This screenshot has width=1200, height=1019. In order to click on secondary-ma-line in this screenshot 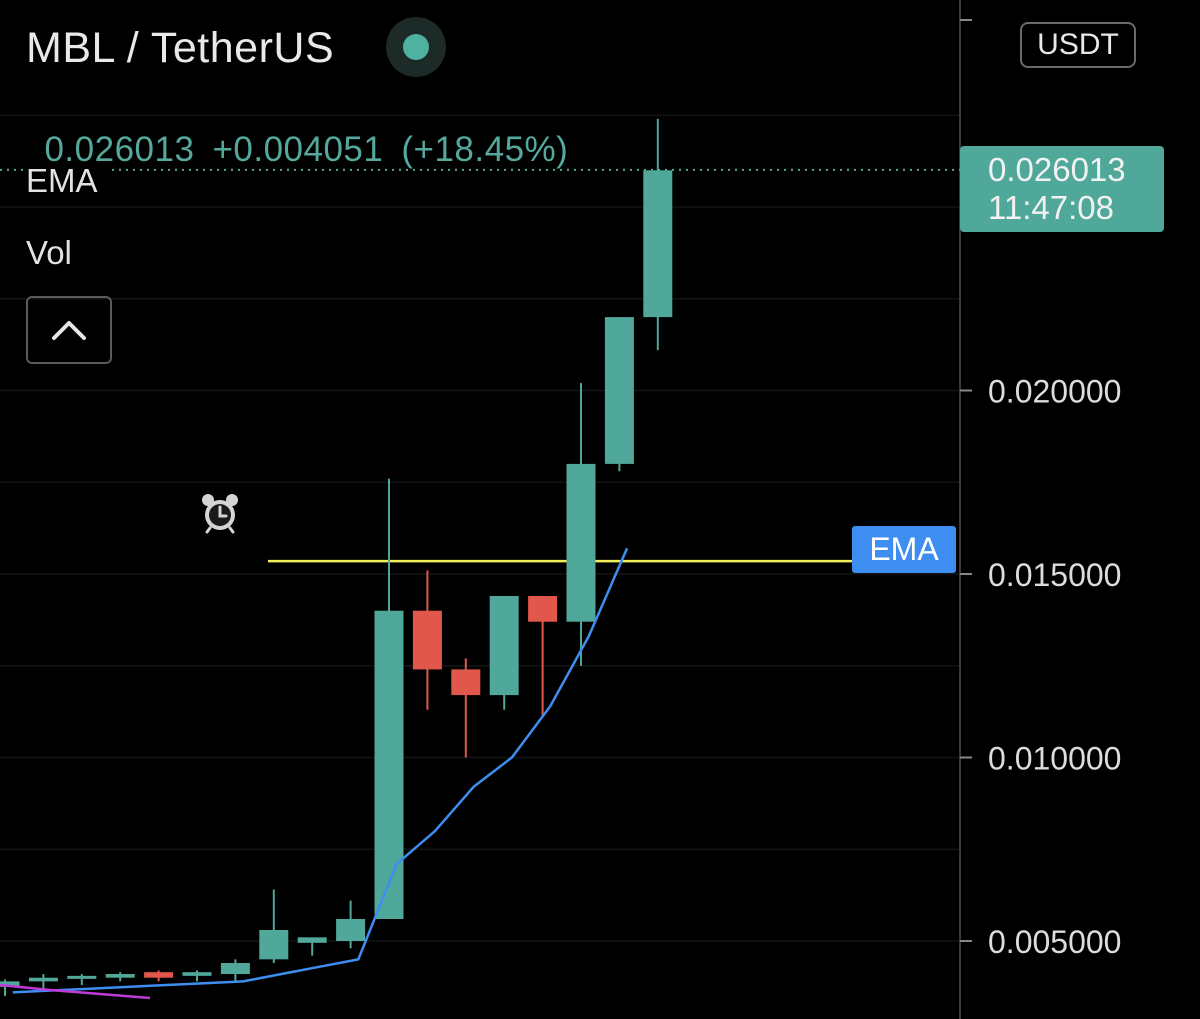, I will do `click(75, 991)`.